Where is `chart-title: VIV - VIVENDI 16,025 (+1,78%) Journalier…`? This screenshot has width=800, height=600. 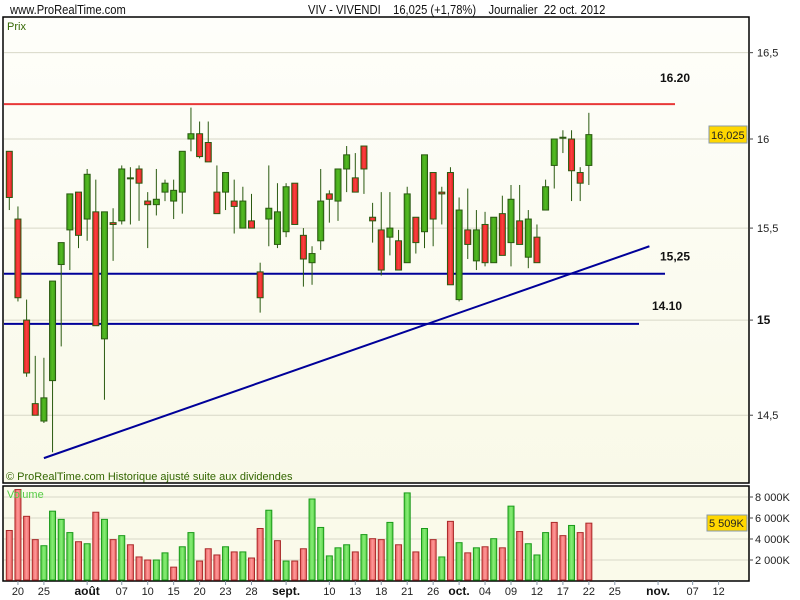
chart-title: VIV - VIVENDI 16,025 (+1,78%) Journalier… is located at coordinates (457, 9).